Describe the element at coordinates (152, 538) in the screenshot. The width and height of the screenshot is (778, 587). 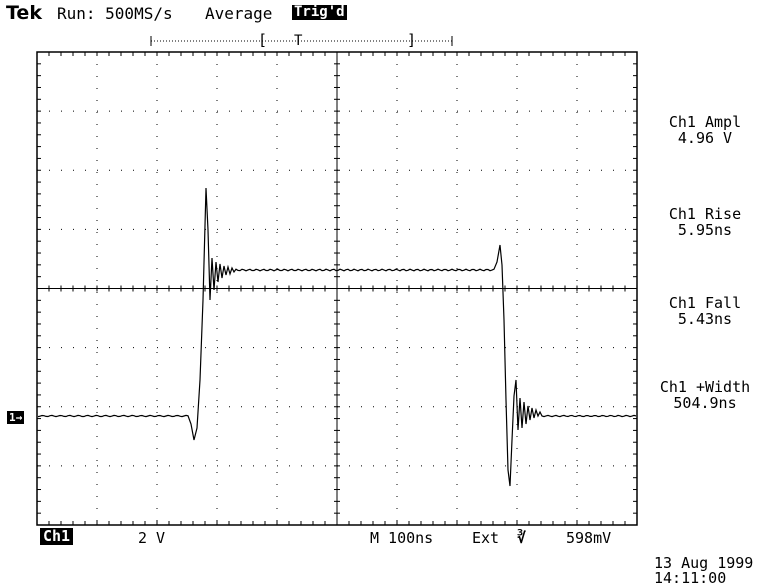
I see `volts-per-div: 2 V` at that location.